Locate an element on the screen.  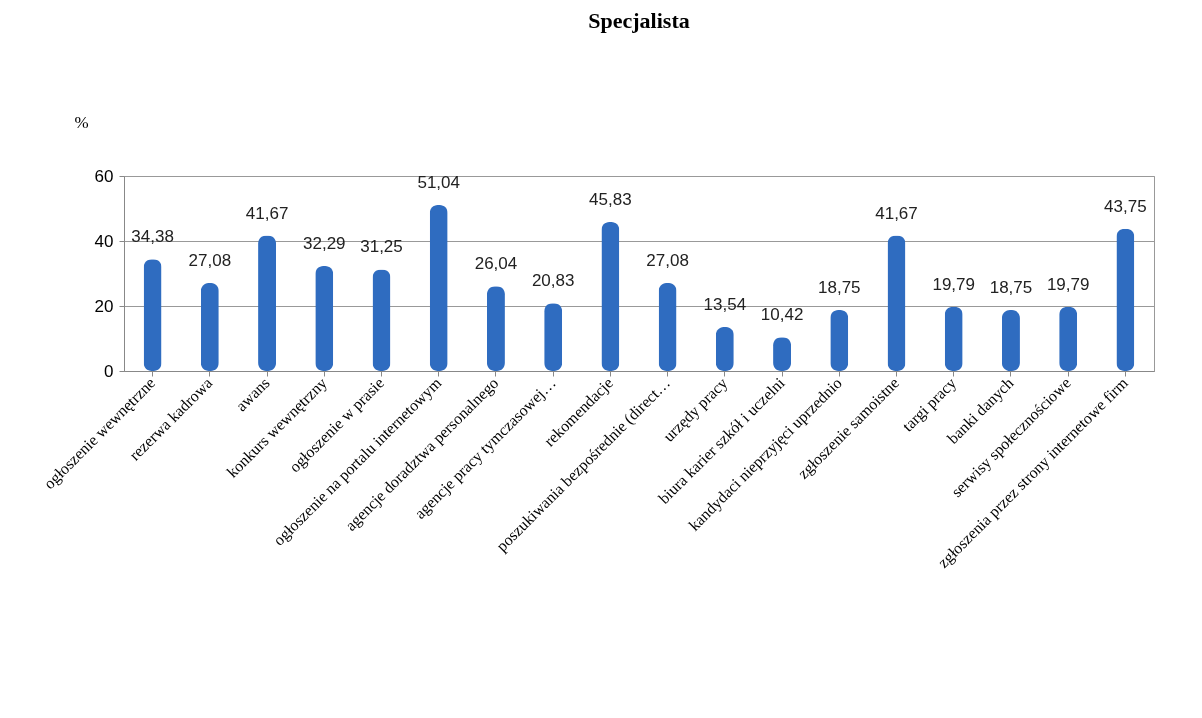
data-label: 26,04 is located at coordinates (496, 264).